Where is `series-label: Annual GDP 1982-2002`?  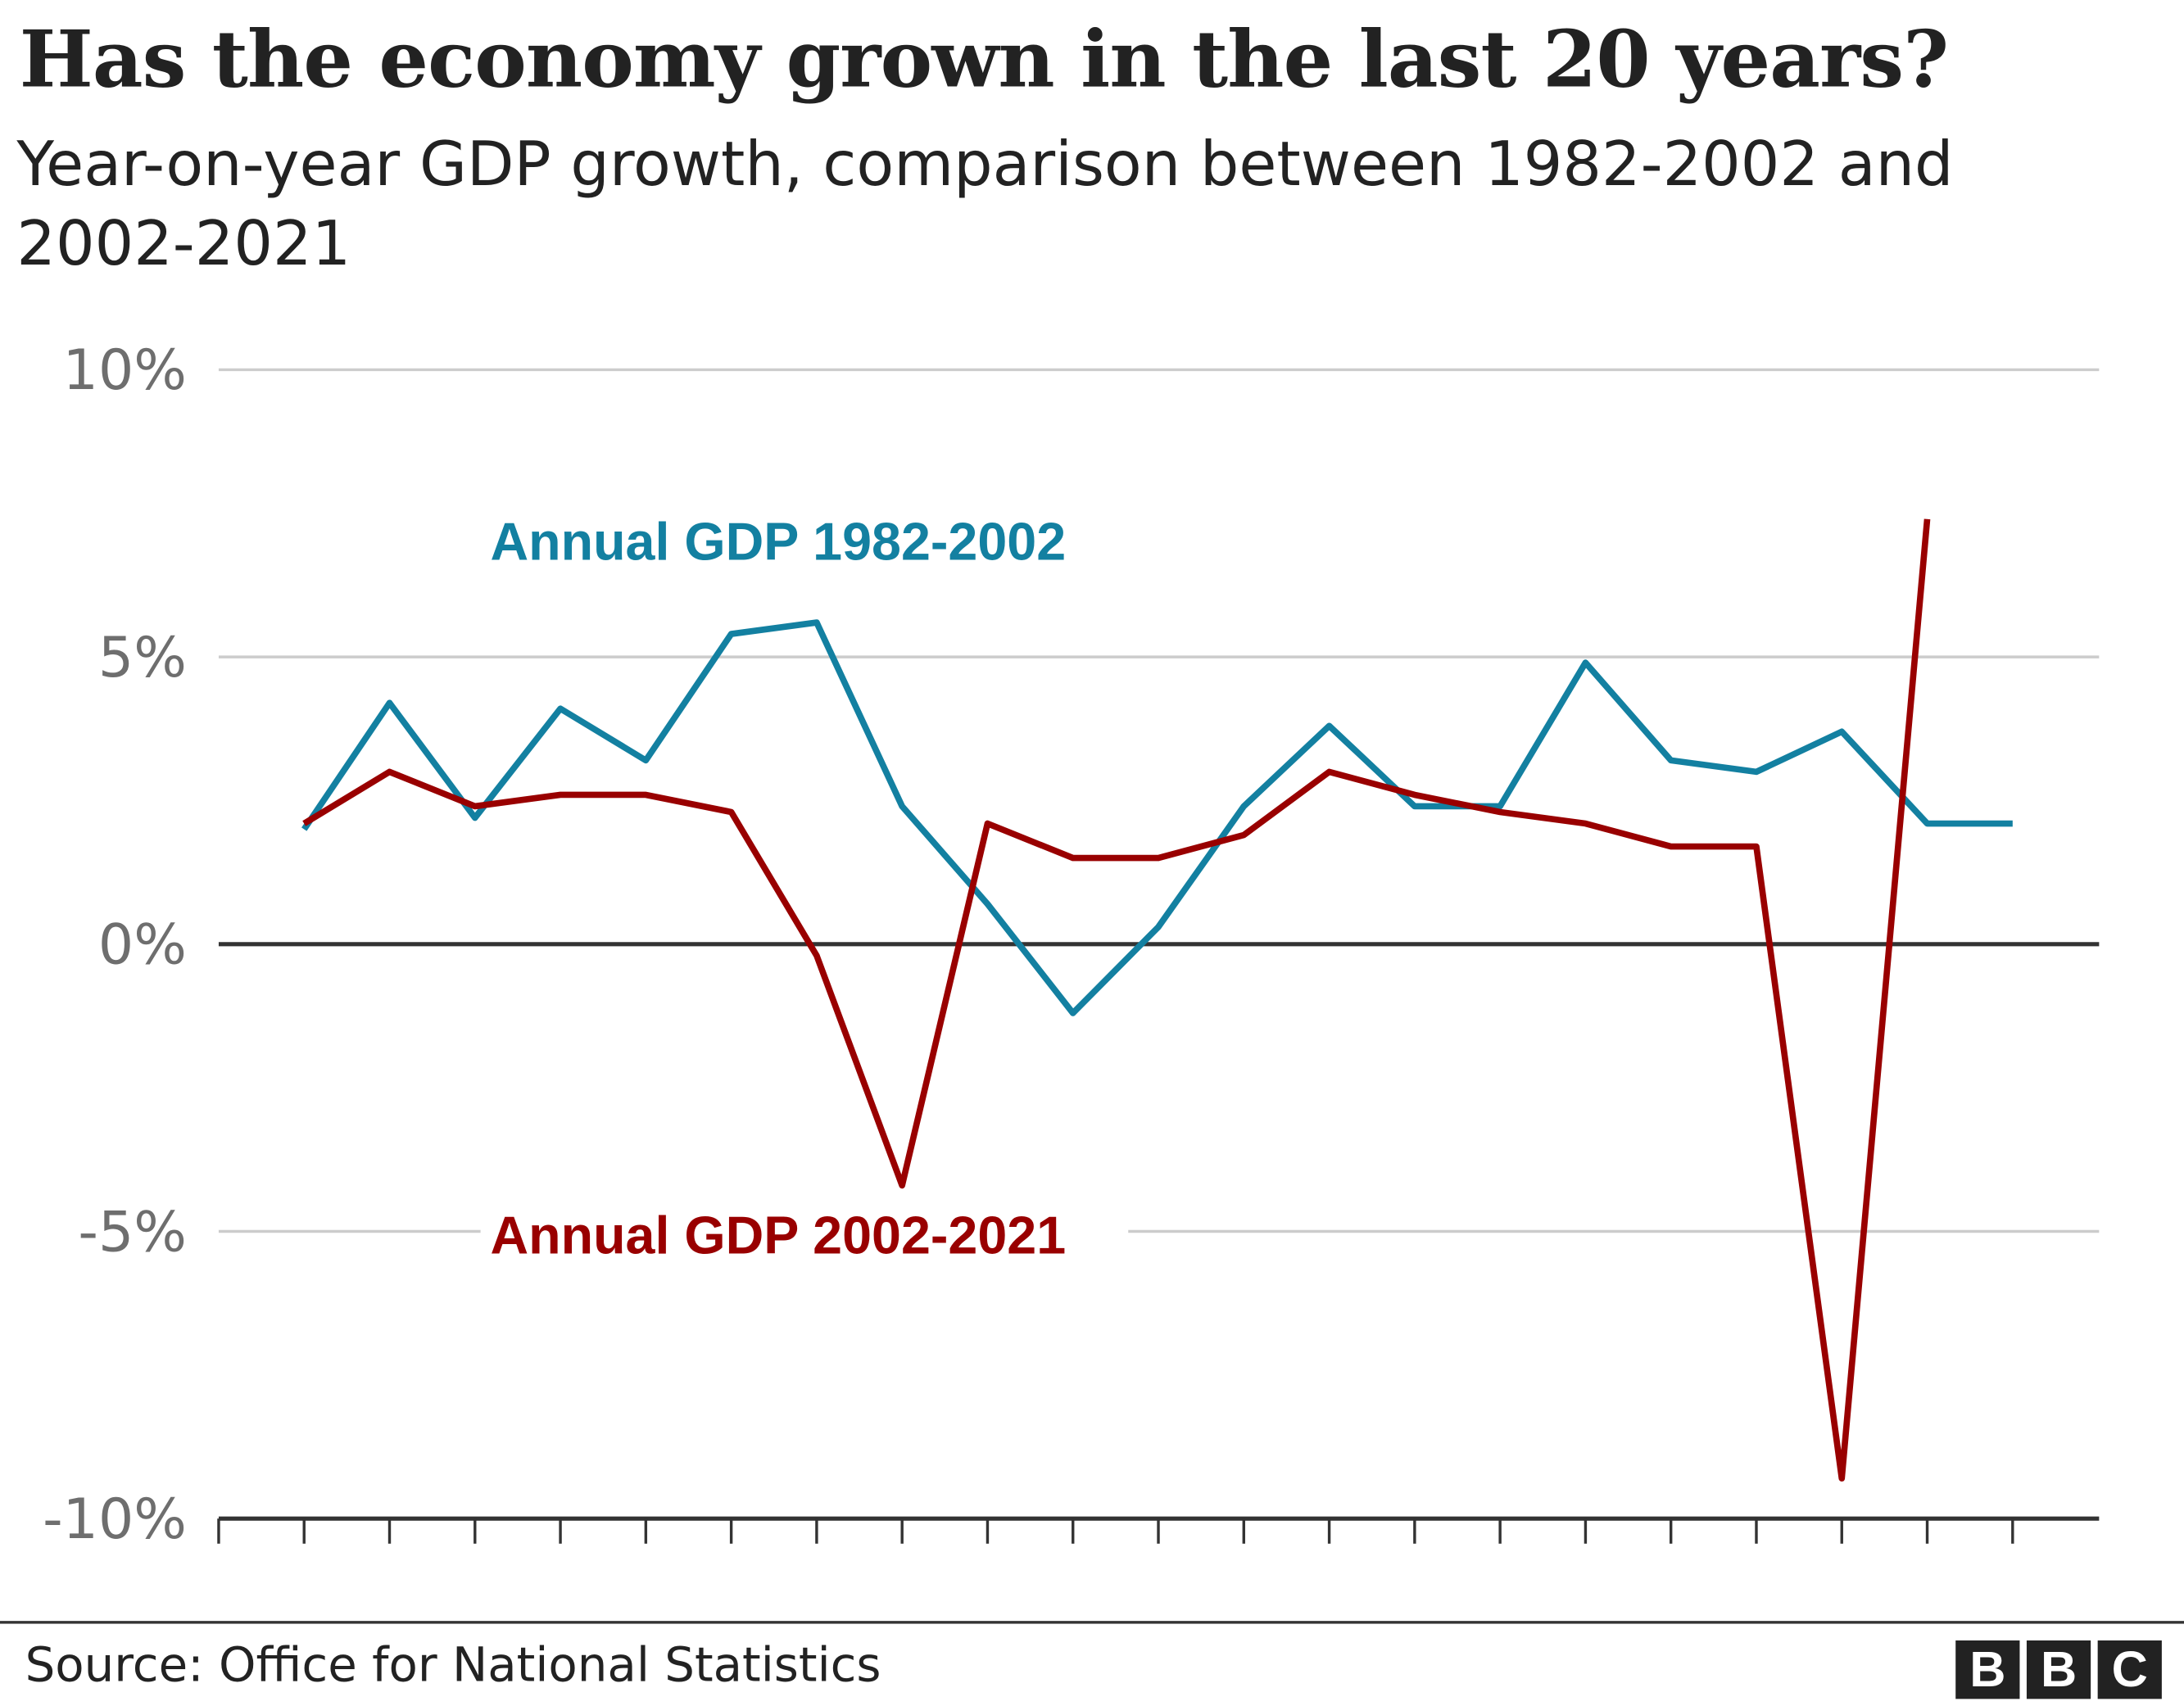
series-label: Annual GDP 1982-2002 is located at coordinates (779, 542).